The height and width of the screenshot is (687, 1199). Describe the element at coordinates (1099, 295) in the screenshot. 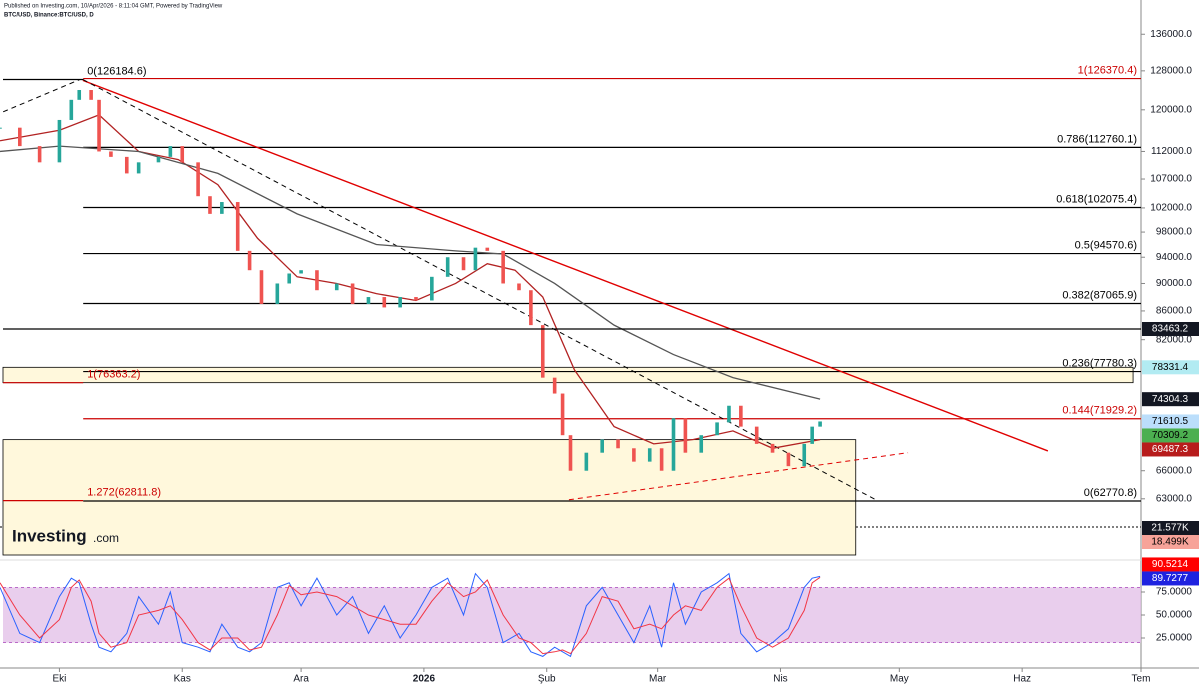

I see `fib-label: 0.382(87065.9)` at that location.